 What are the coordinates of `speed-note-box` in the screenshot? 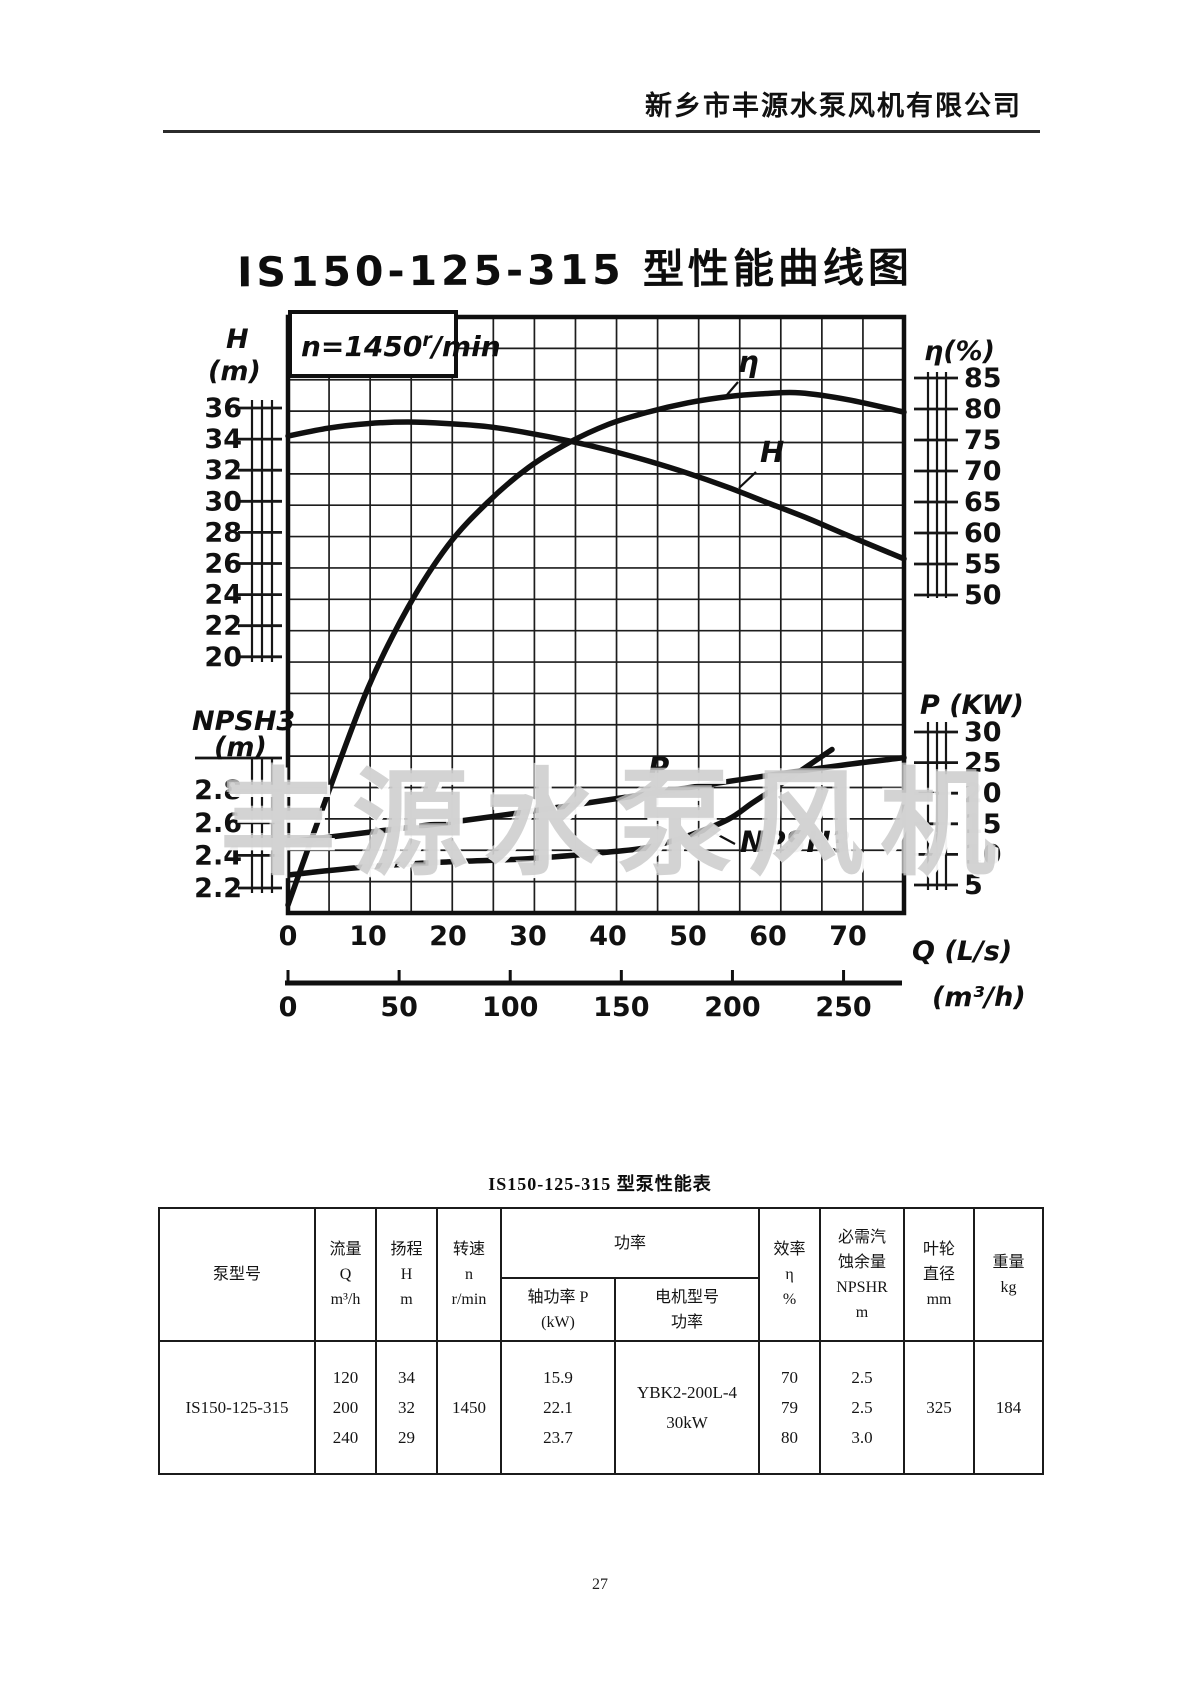 It's located at (373, 344).